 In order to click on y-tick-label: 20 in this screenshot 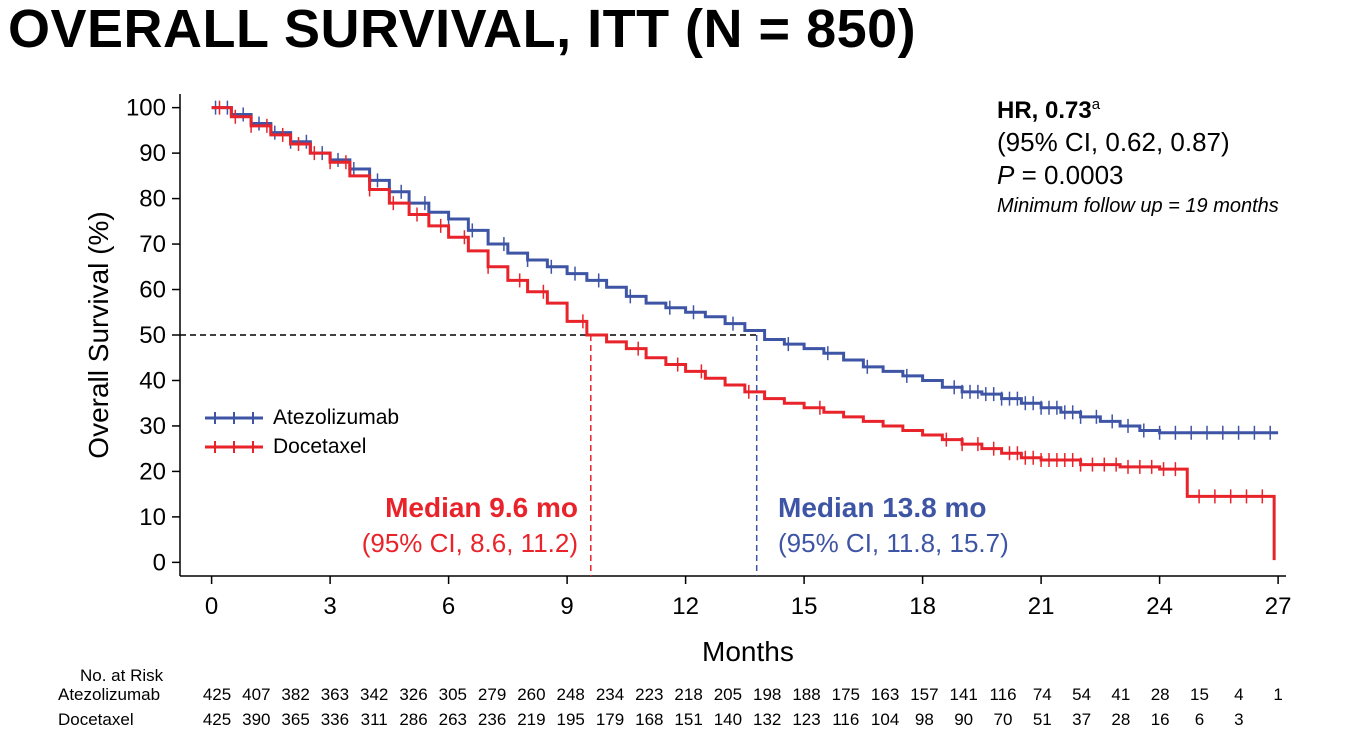, I will do `click(152, 471)`.